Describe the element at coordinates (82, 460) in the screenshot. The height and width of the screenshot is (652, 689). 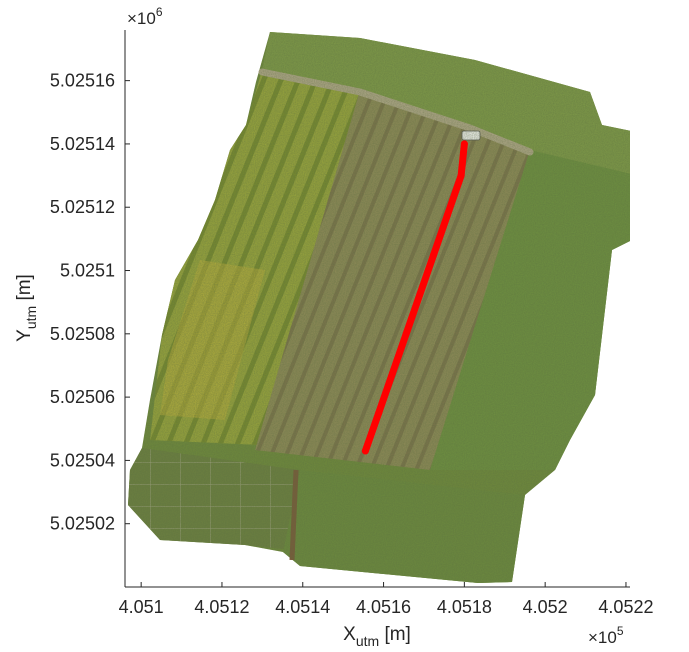
I see `y-tick-label: 5.02504` at that location.